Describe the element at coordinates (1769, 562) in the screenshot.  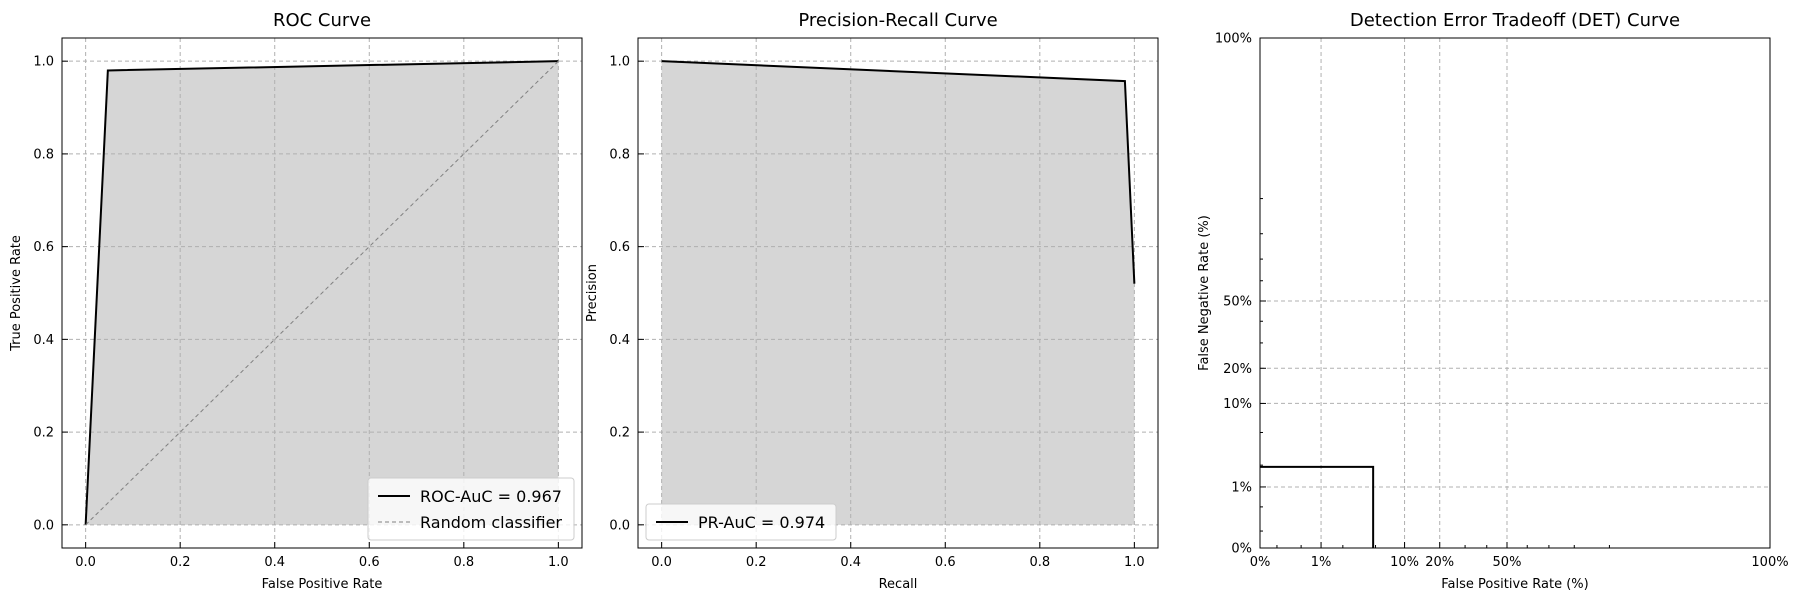
I see `x-tick-label: 100%` at that location.